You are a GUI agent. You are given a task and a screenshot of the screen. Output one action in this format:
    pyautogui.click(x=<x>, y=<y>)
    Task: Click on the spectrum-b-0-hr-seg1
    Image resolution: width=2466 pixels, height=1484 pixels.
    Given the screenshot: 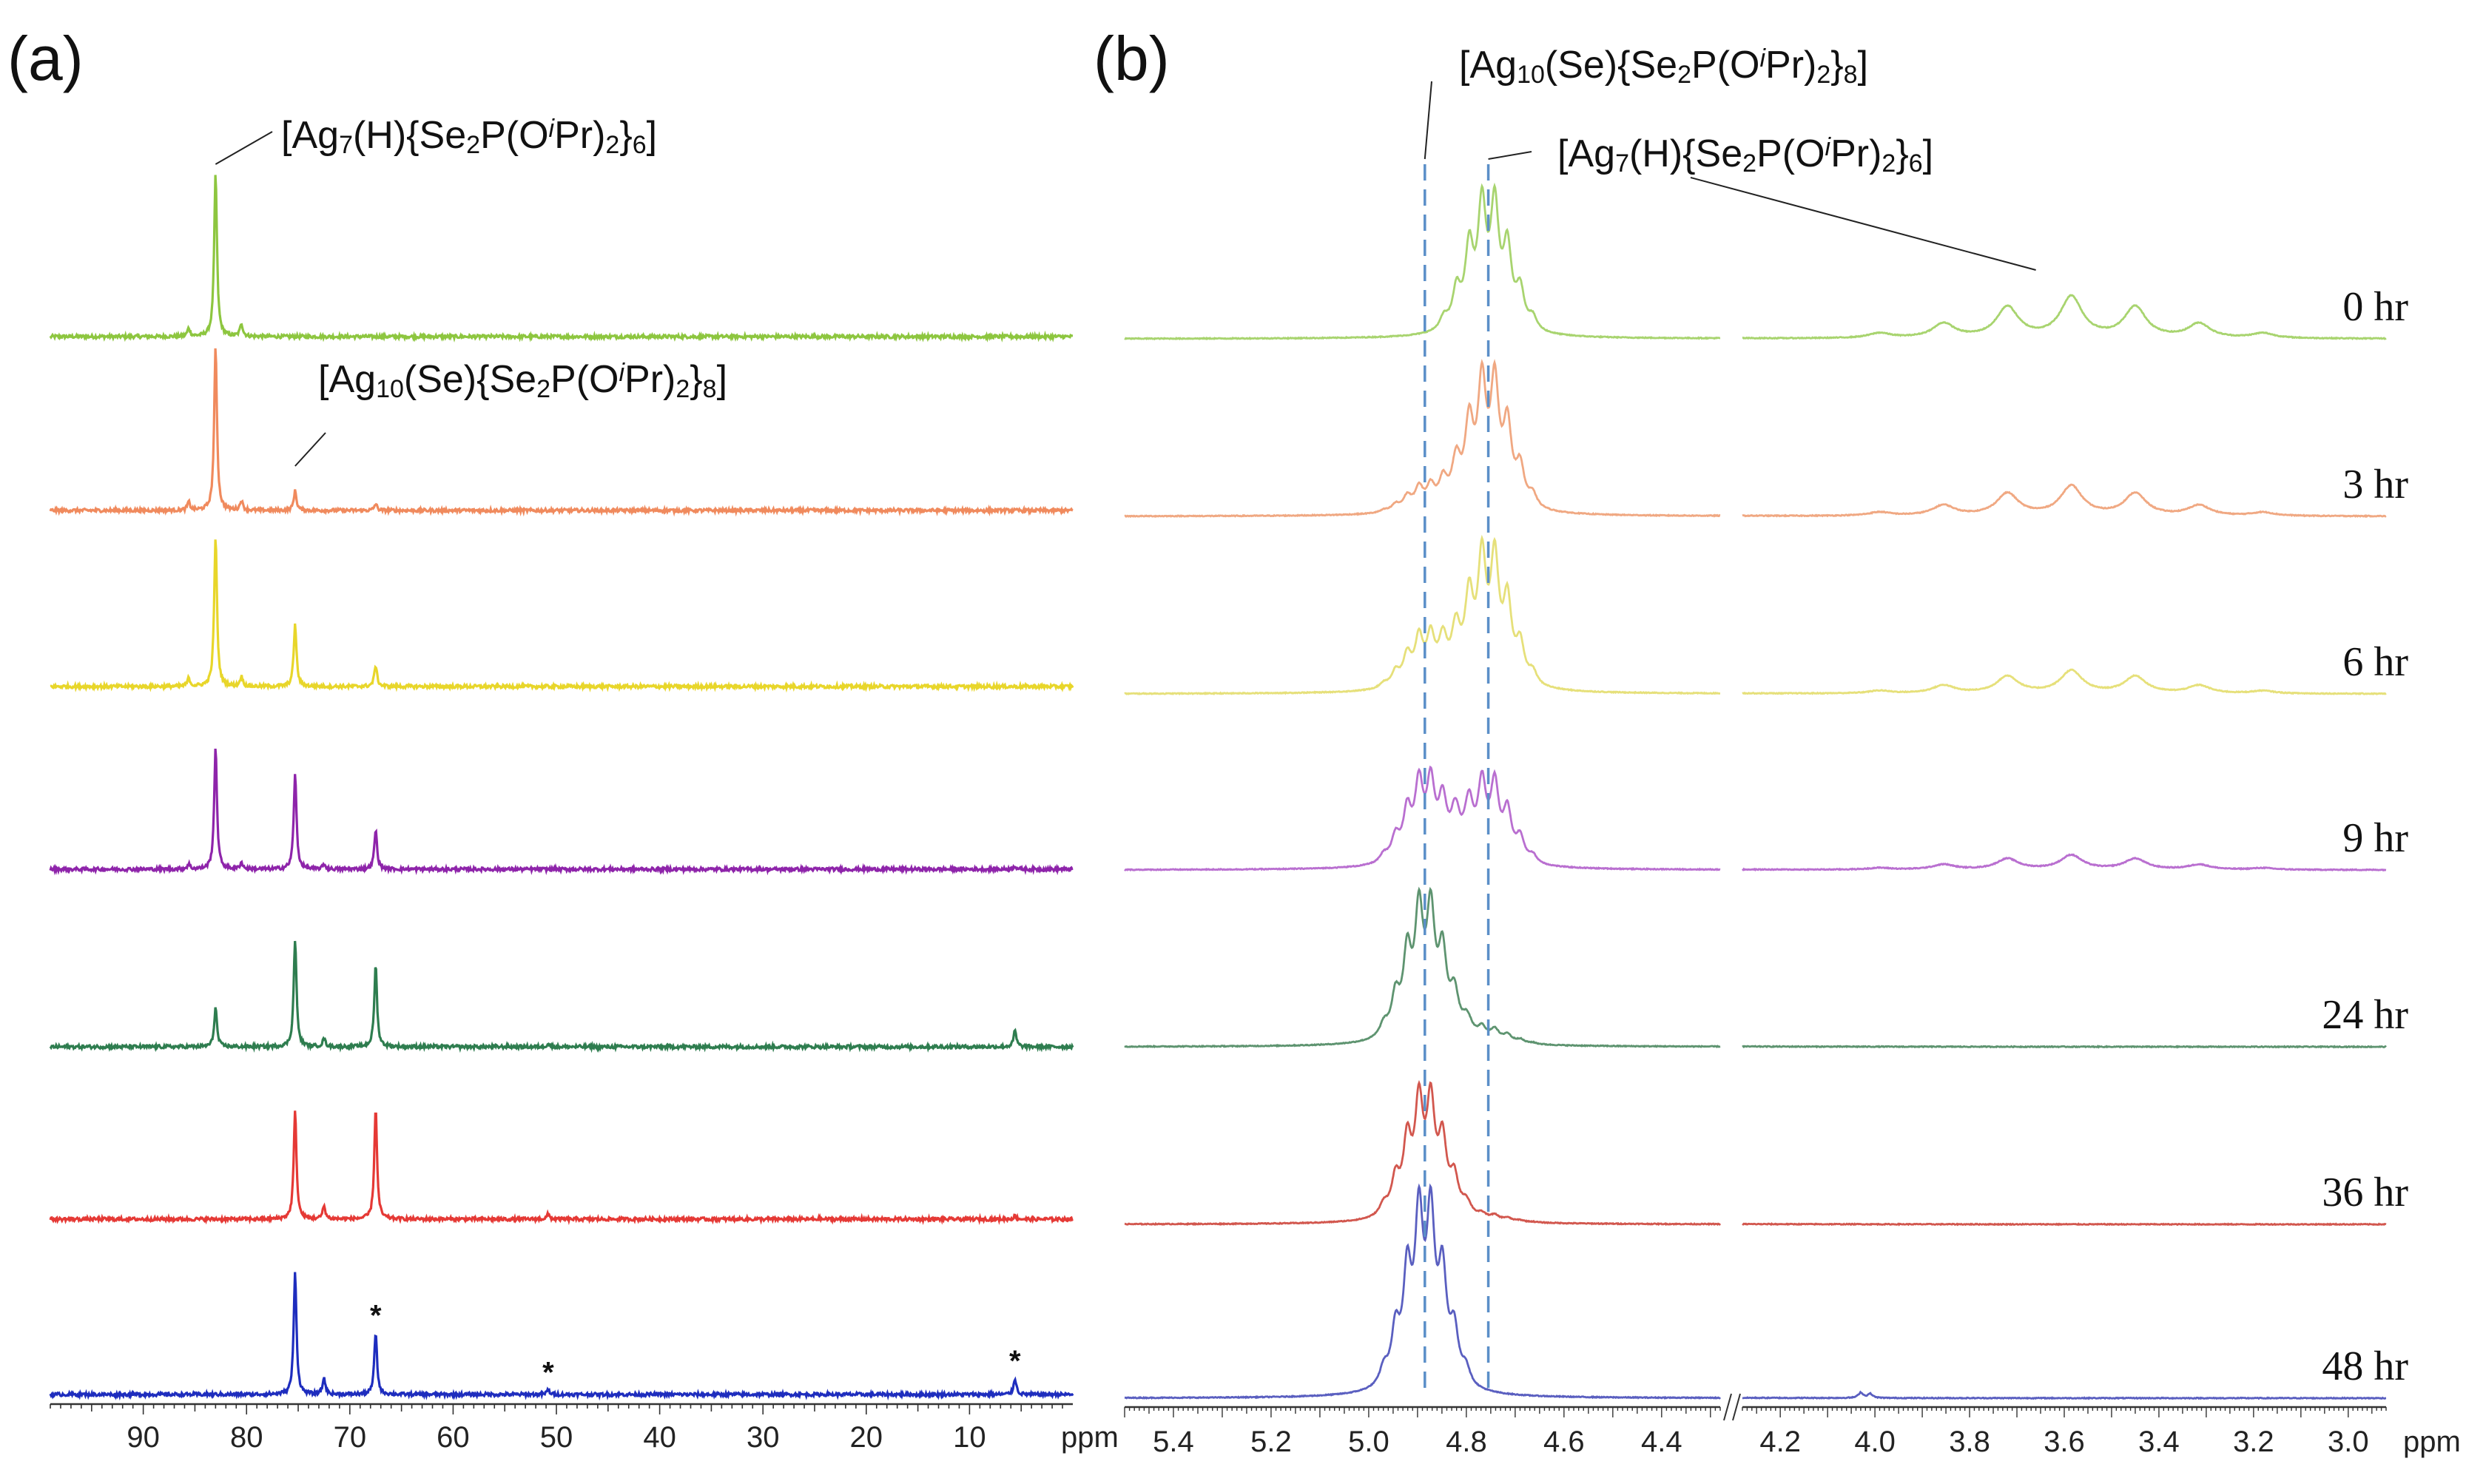 What is the action you would take?
    pyautogui.click(x=1423, y=261)
    